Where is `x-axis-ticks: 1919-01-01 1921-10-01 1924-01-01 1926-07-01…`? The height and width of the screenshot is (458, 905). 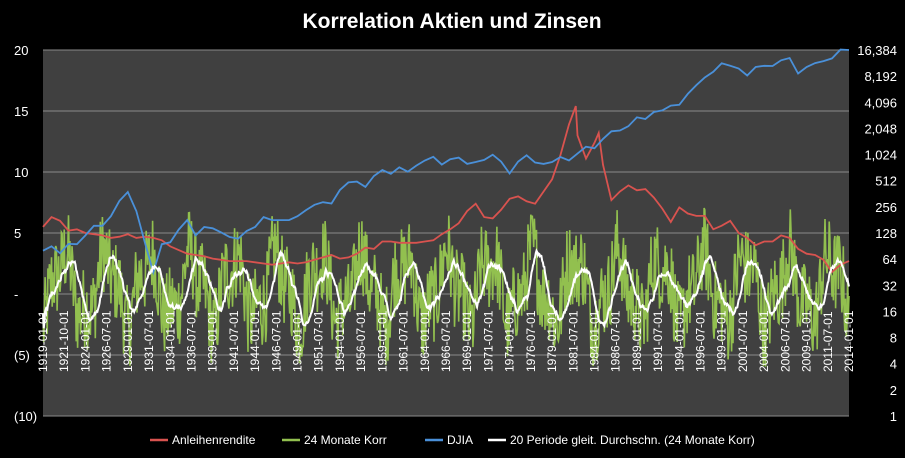 x-axis-ticks: 1919-01-01 1921-10-01 1924-01-01 1926-07-01… is located at coordinates (446, 341).